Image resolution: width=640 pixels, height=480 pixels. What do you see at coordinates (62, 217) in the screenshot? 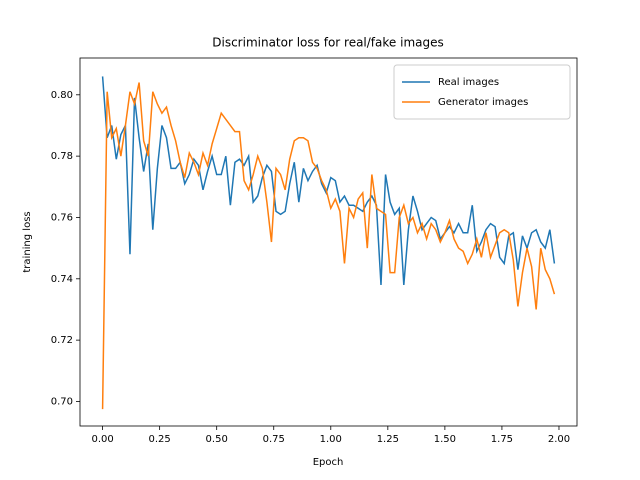
I see `y-tick-label: 0.76` at bounding box center [62, 217].